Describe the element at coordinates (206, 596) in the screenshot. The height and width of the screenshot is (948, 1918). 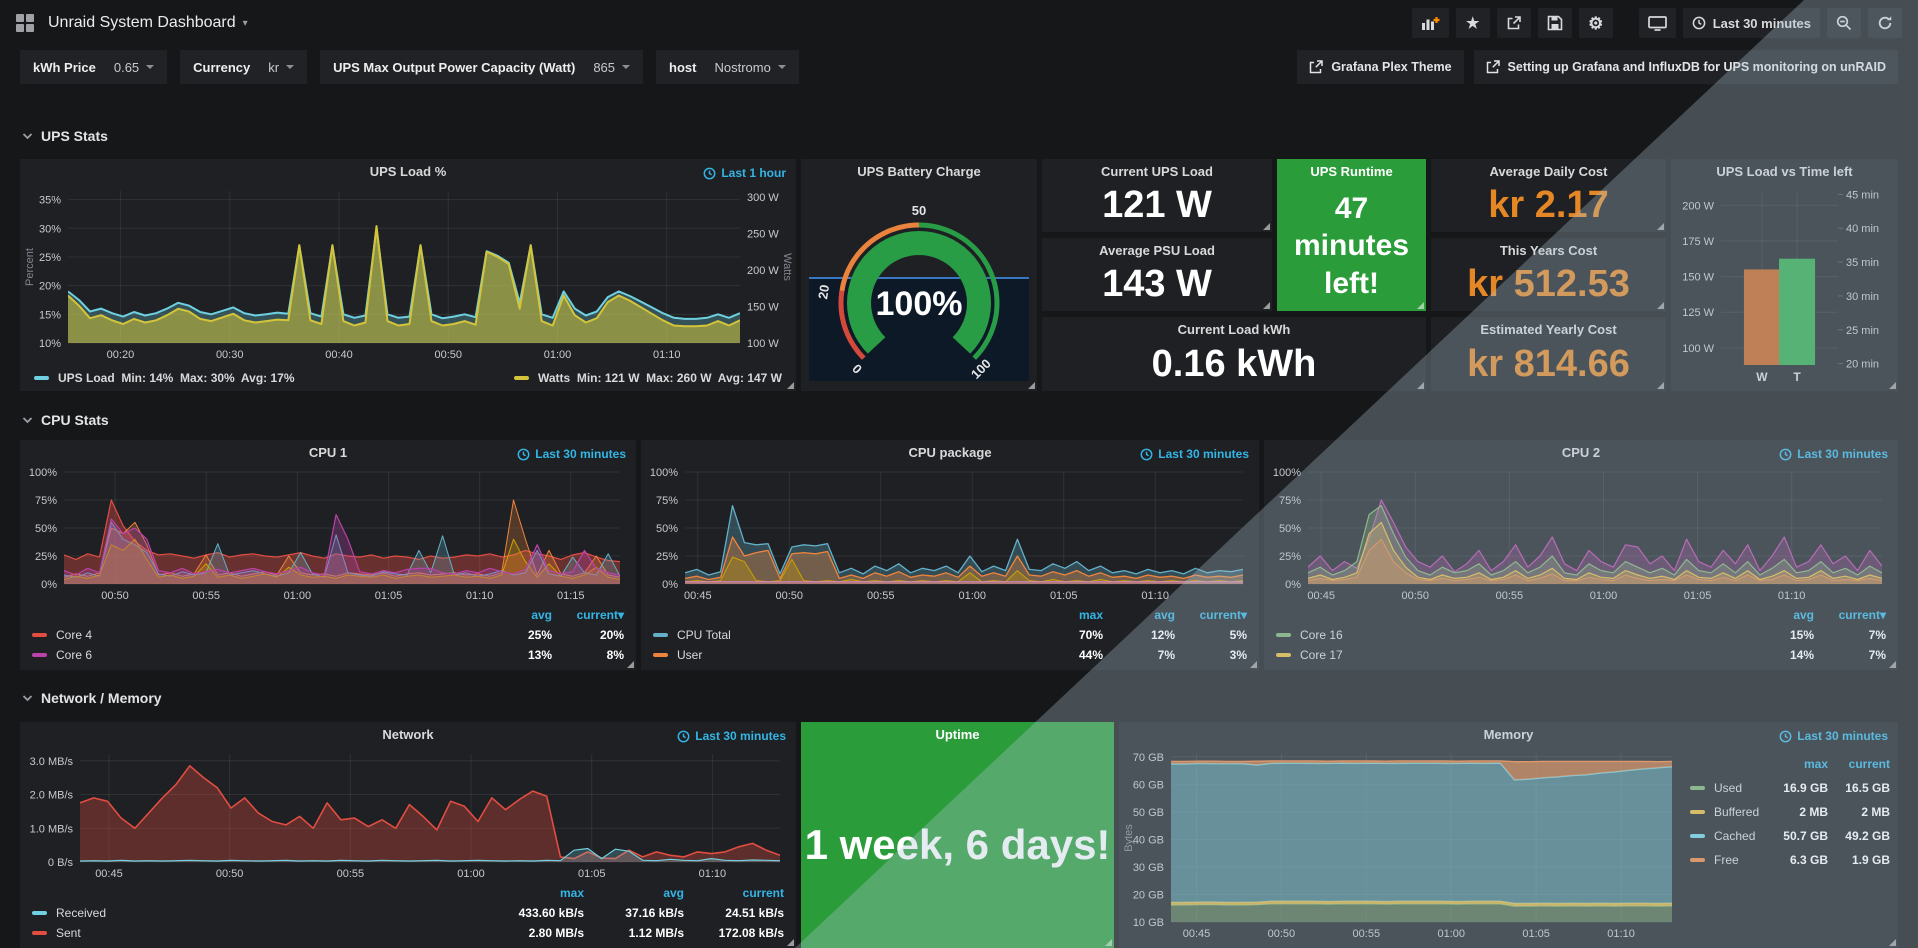
I see `svg-text: 00:55` at that location.